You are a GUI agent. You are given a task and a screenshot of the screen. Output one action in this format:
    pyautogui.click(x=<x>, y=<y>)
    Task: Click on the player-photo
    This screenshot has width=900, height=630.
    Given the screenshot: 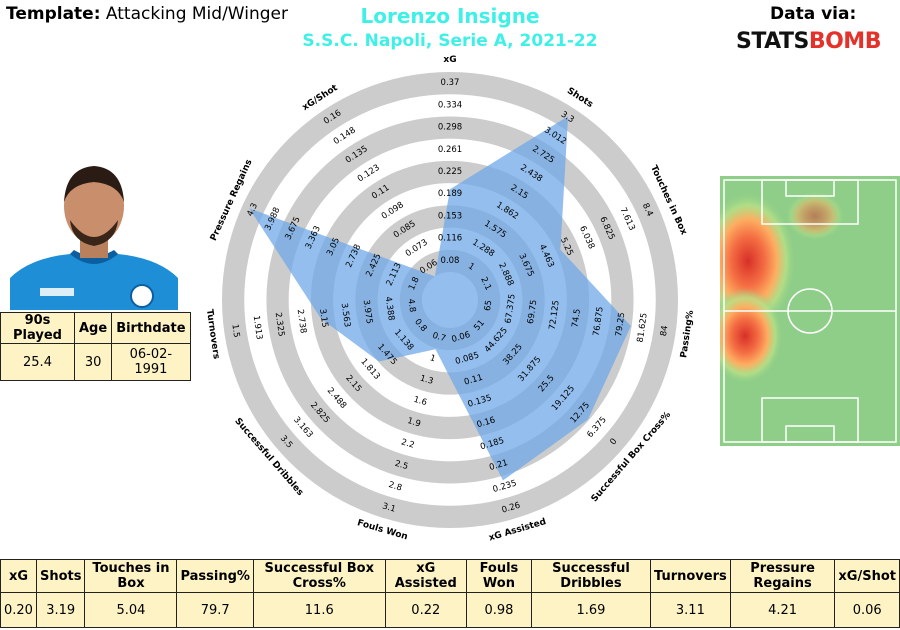 What is the action you would take?
    pyautogui.click(x=94, y=230)
    